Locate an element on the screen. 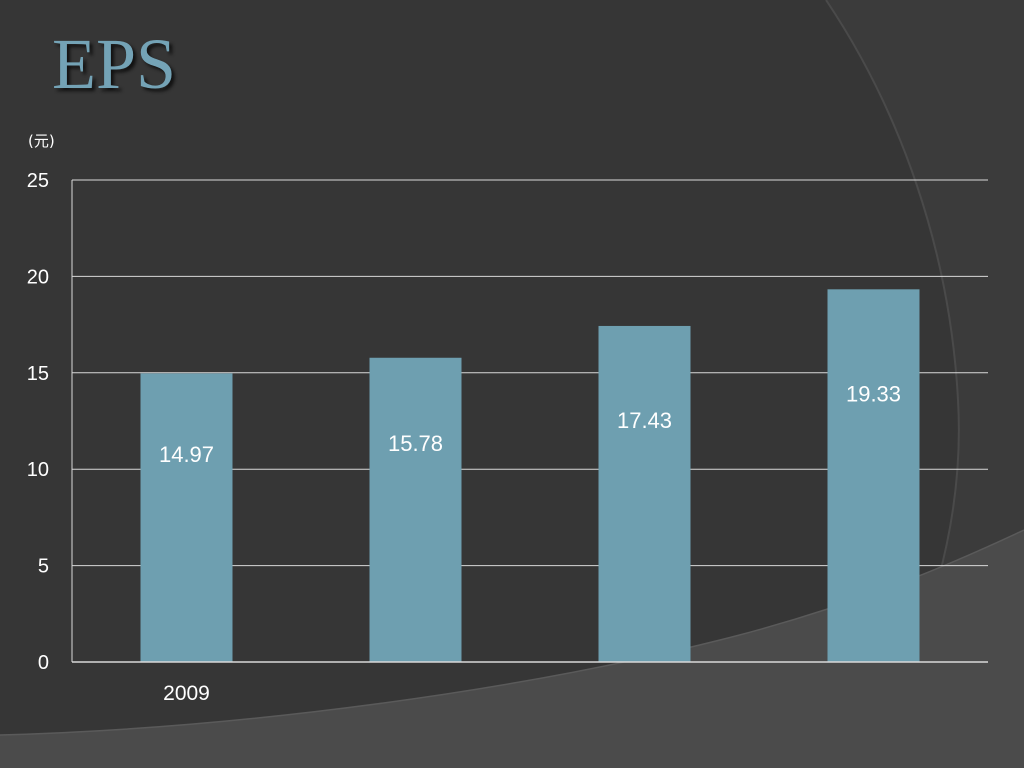 Image resolution: width=1024 pixels, height=768 pixels. y-tick-label: 10 is located at coordinates (38, 470).